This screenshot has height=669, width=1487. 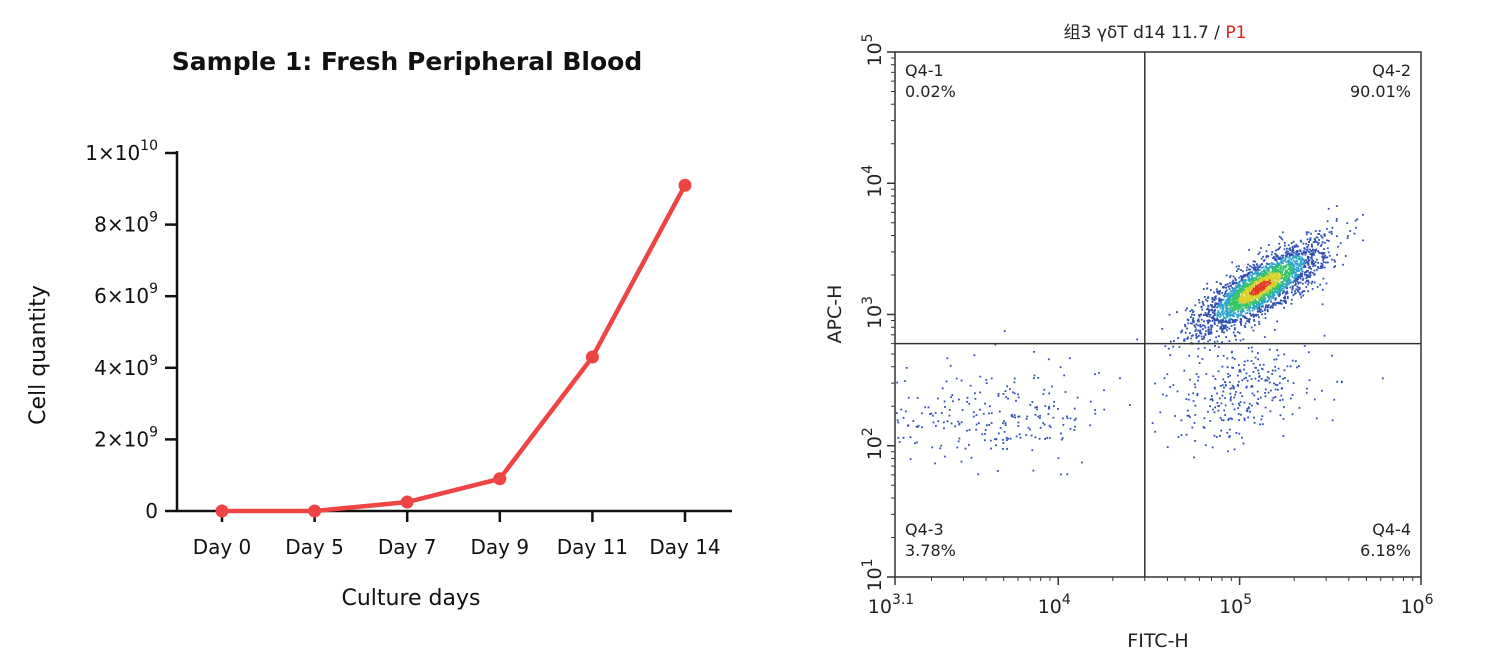 What do you see at coordinates (930, 91) in the screenshot?
I see `flow-quadrant-percent: 0.02%` at bounding box center [930, 91].